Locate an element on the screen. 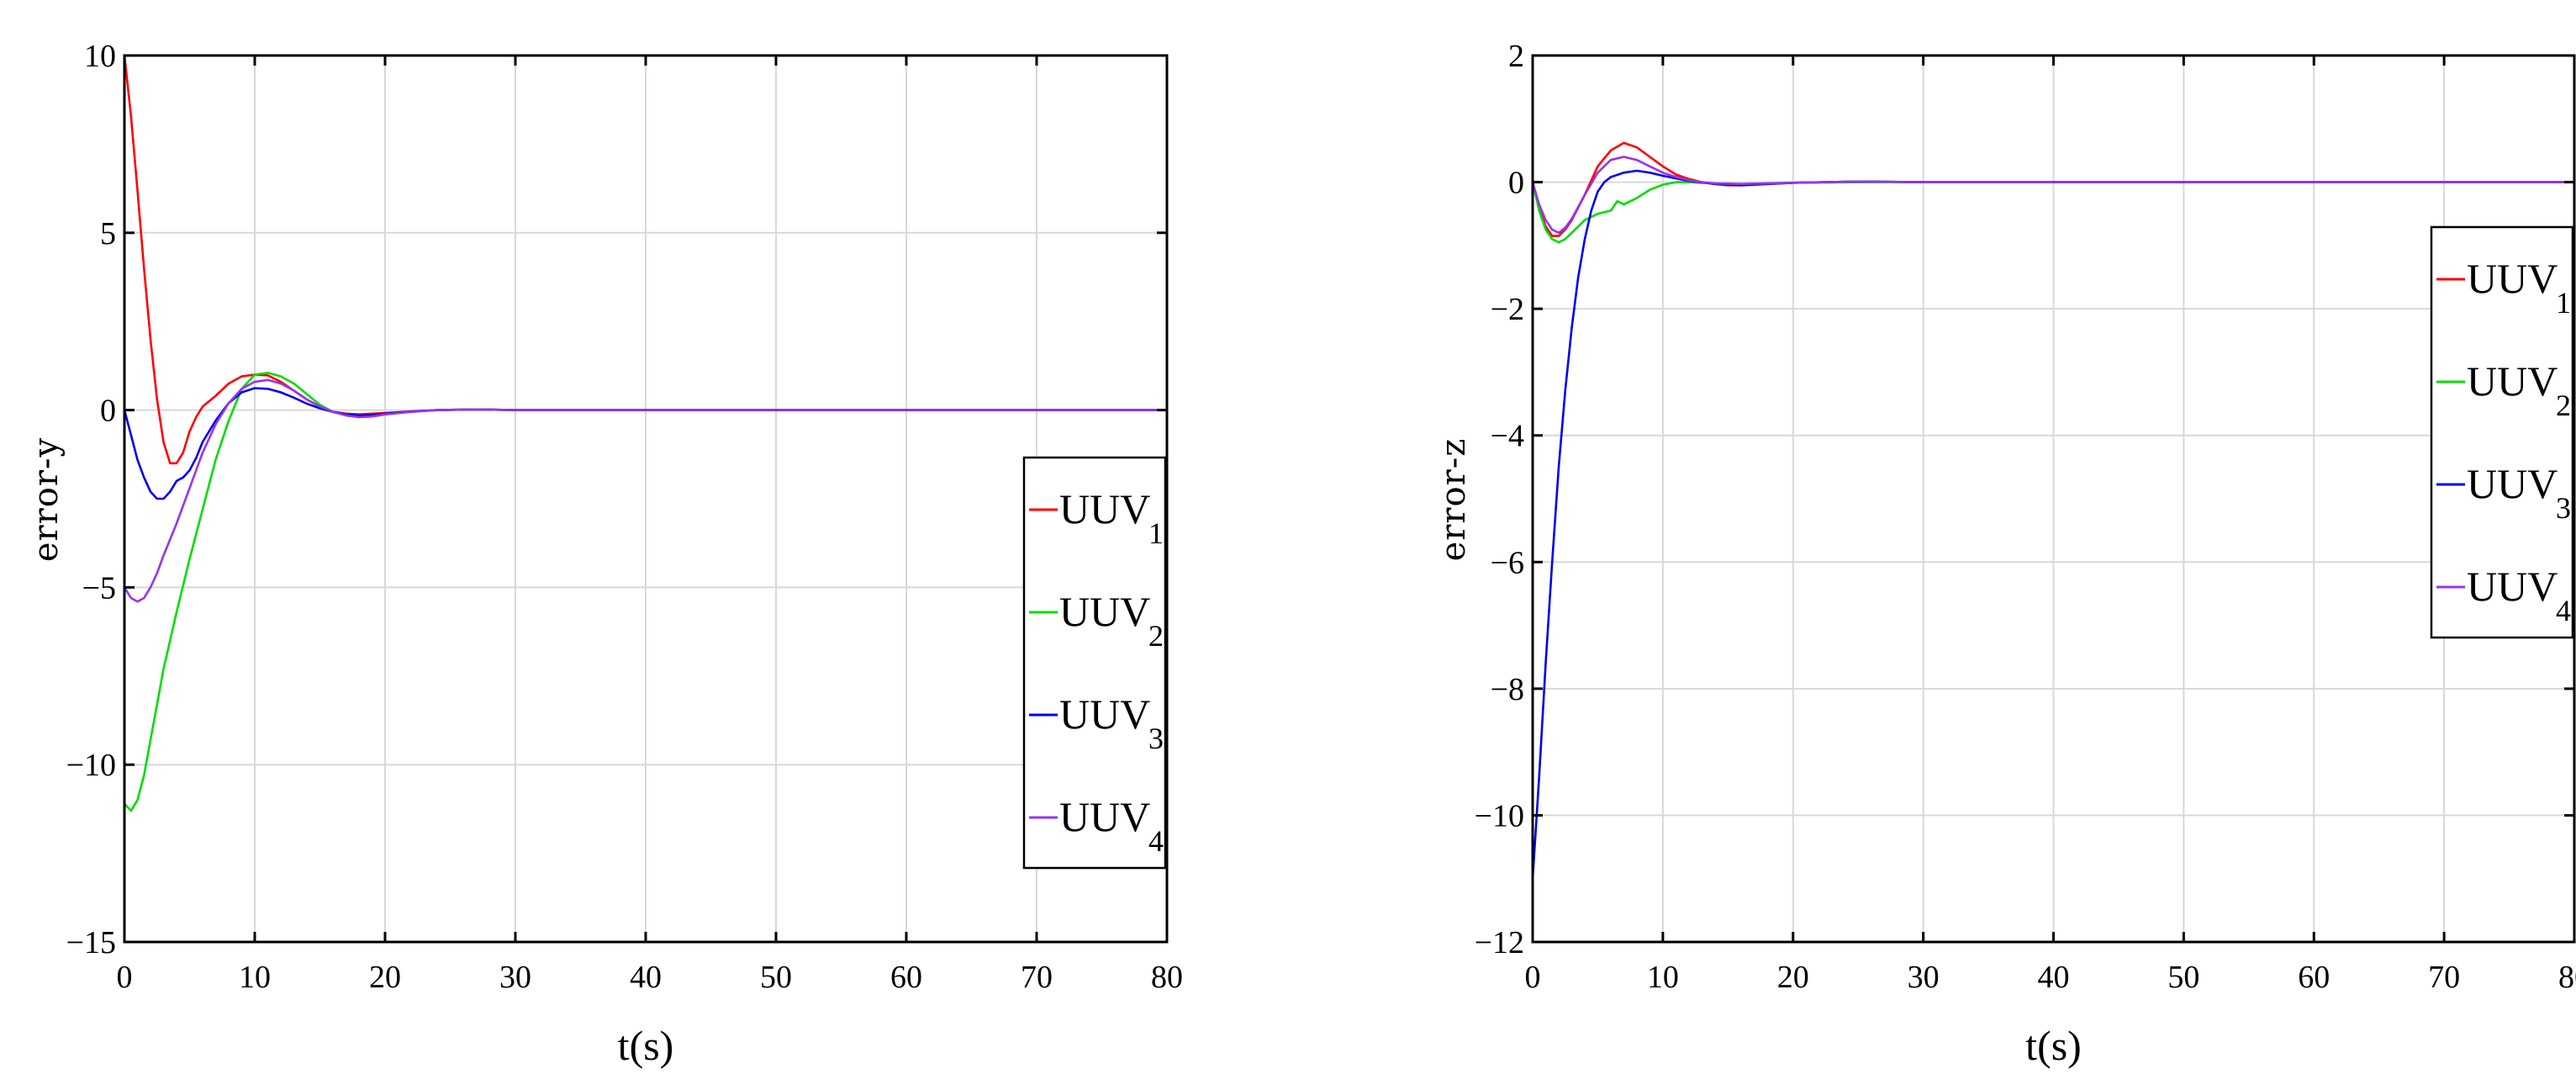 The height and width of the screenshot is (1090, 2576). y-tick-label: 5 is located at coordinates (108, 233).